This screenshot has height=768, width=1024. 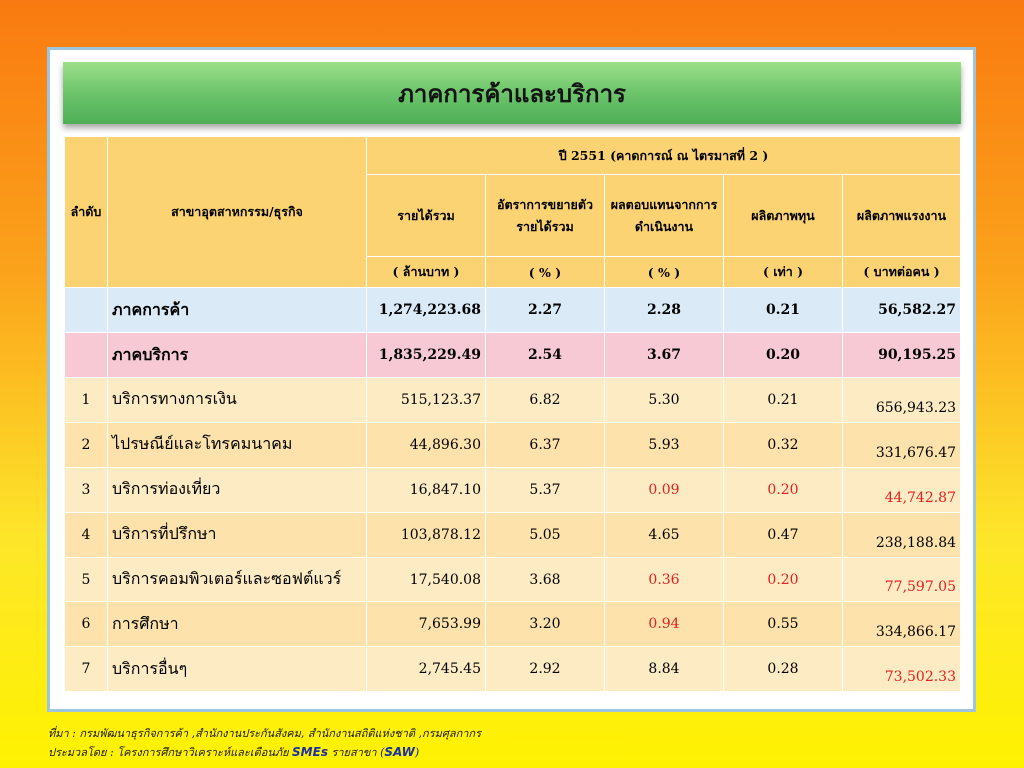 What do you see at coordinates (545, 355) in the screenshot?
I see `cell-growth: 2.54` at bounding box center [545, 355].